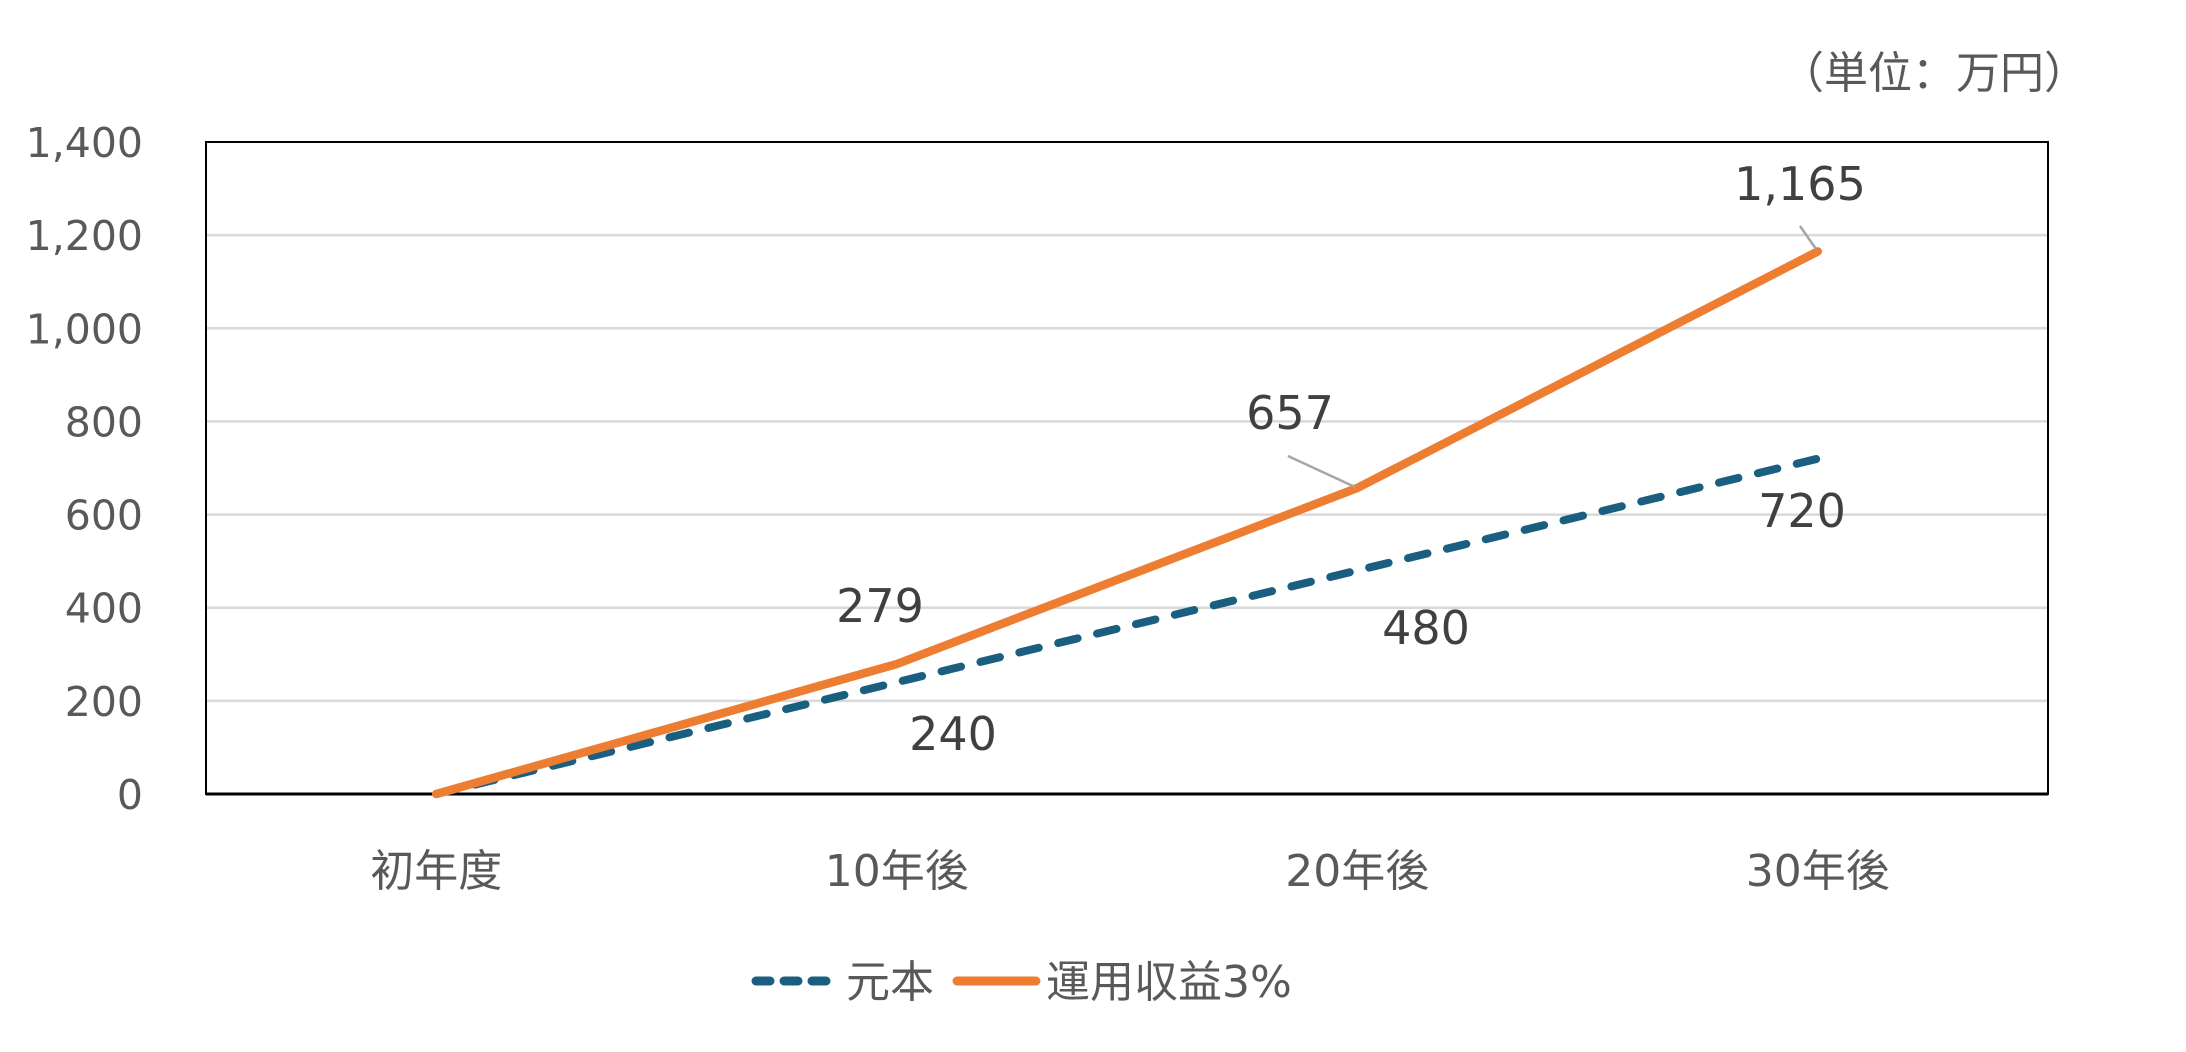  I want to click on legend-label-return: 運用収益3%, so click(1169, 982).